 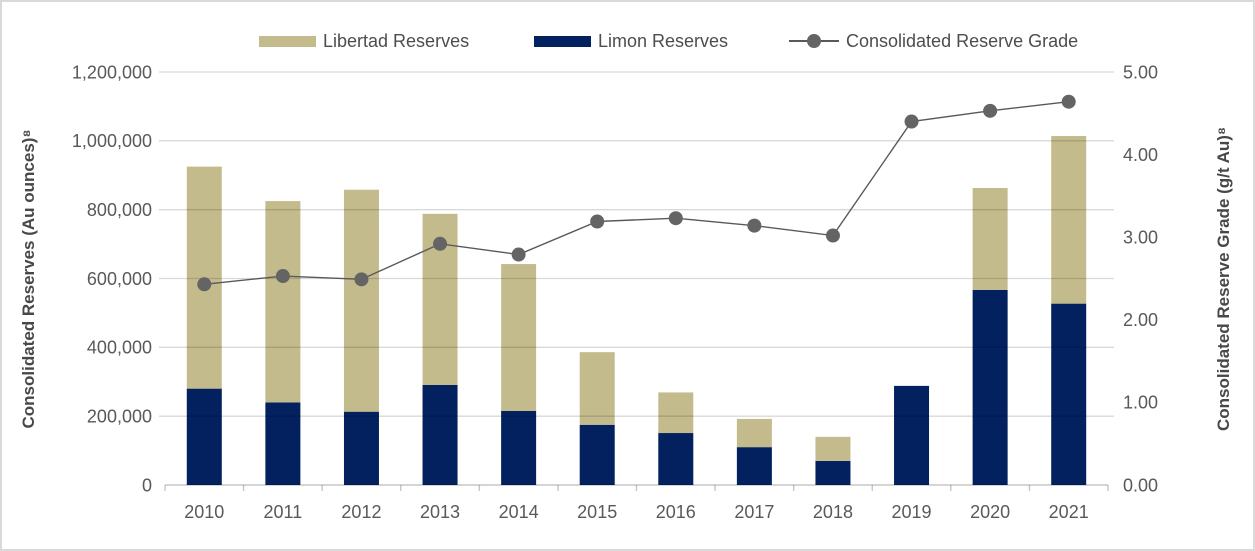 I want to click on bar-libertad-2021, so click(x=1069, y=220).